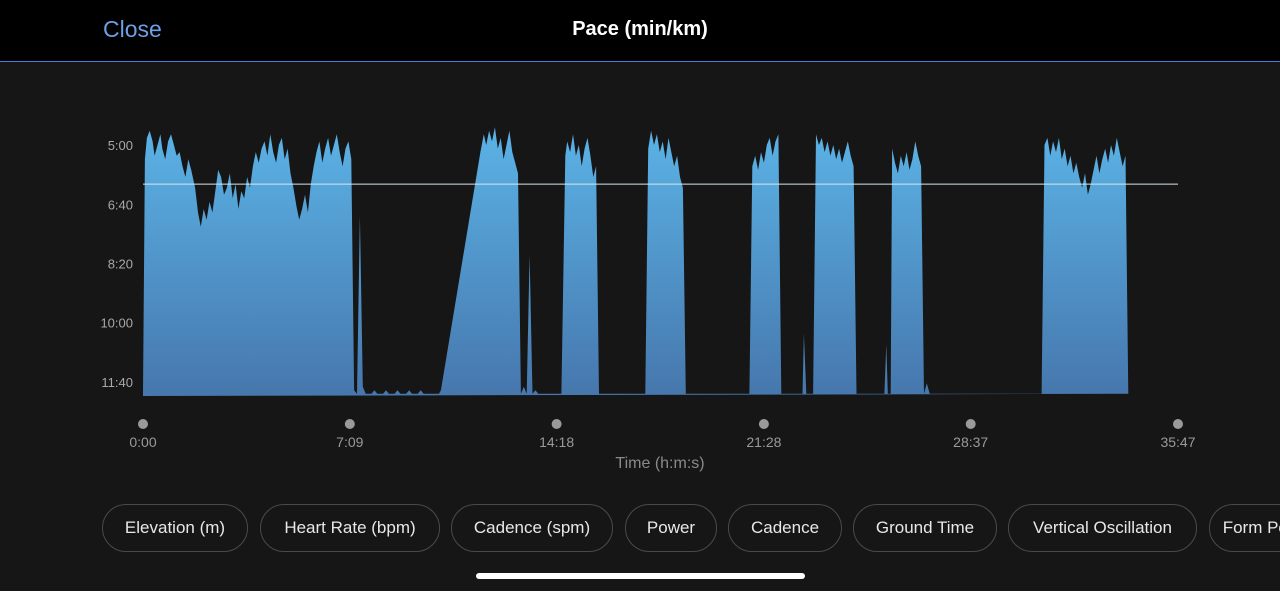 The height and width of the screenshot is (591, 1280). Describe the element at coordinates (120, 145) in the screenshot. I see `y-tick-label: 5:00` at that location.